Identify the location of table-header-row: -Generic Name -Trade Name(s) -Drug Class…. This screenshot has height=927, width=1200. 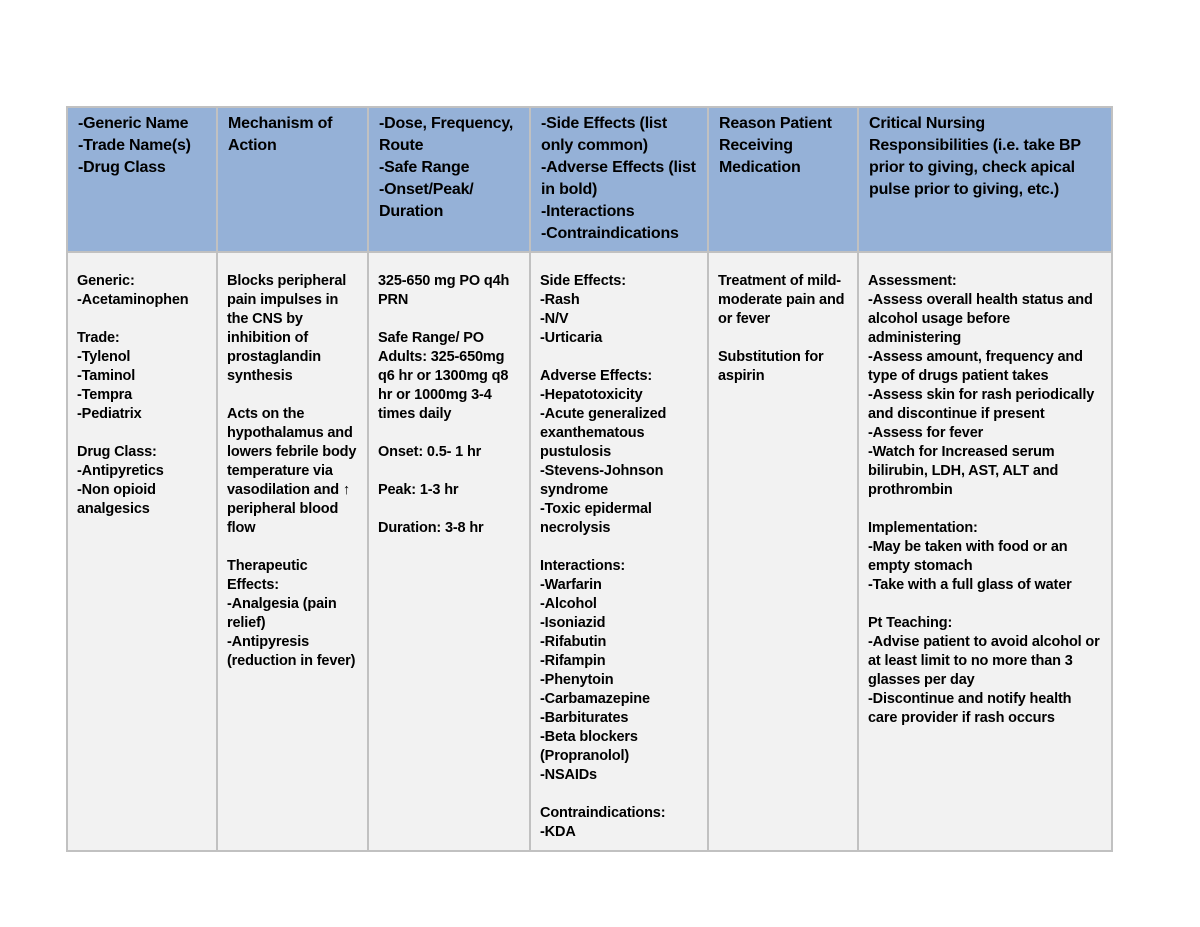
(589, 179).